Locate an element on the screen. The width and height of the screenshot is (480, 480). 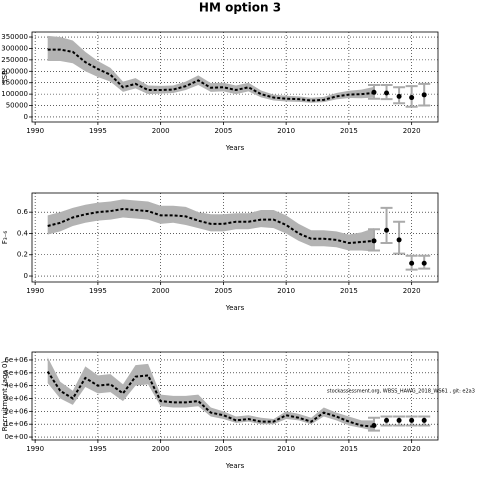
y-tick-label: 0e+00 is located at coordinates (16, 437).